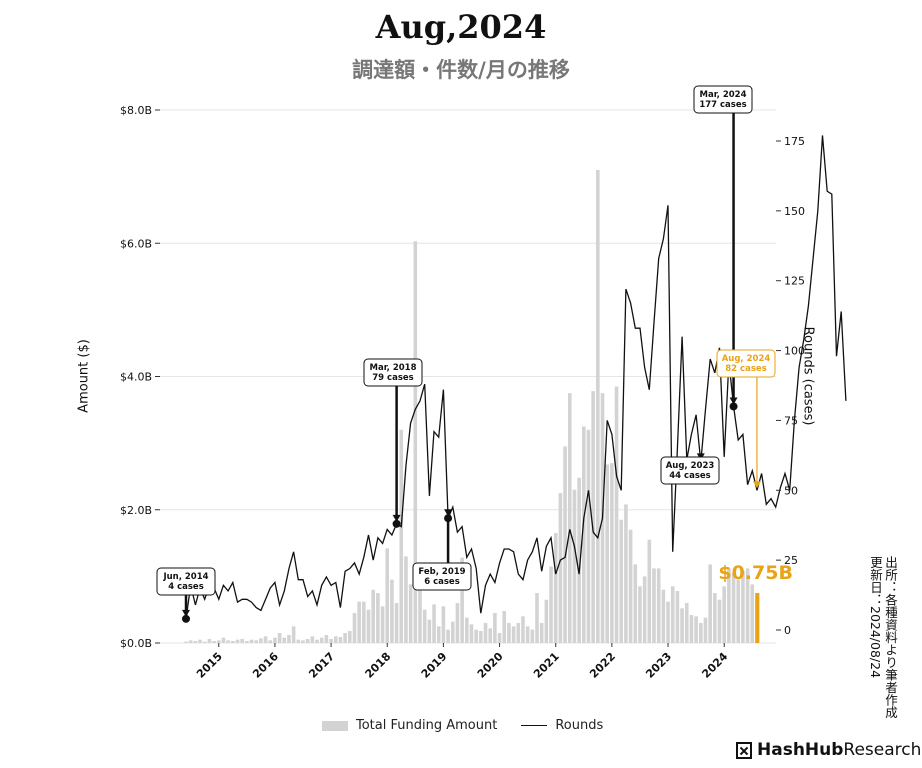 The width and height of the screenshot is (922, 768). What do you see at coordinates (794, 281) in the screenshot?
I see `y2-tick-label: 125` at bounding box center [794, 281].